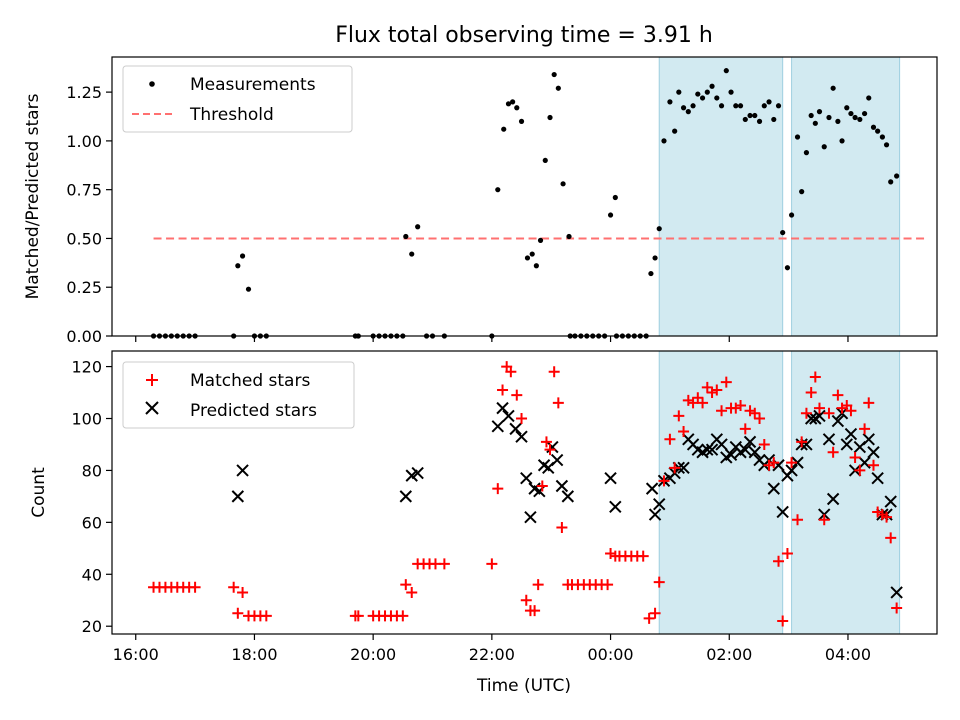 This screenshot has height=720, width=960. I want to click on bottom-ytick-label-2: 60, so click(92, 522).